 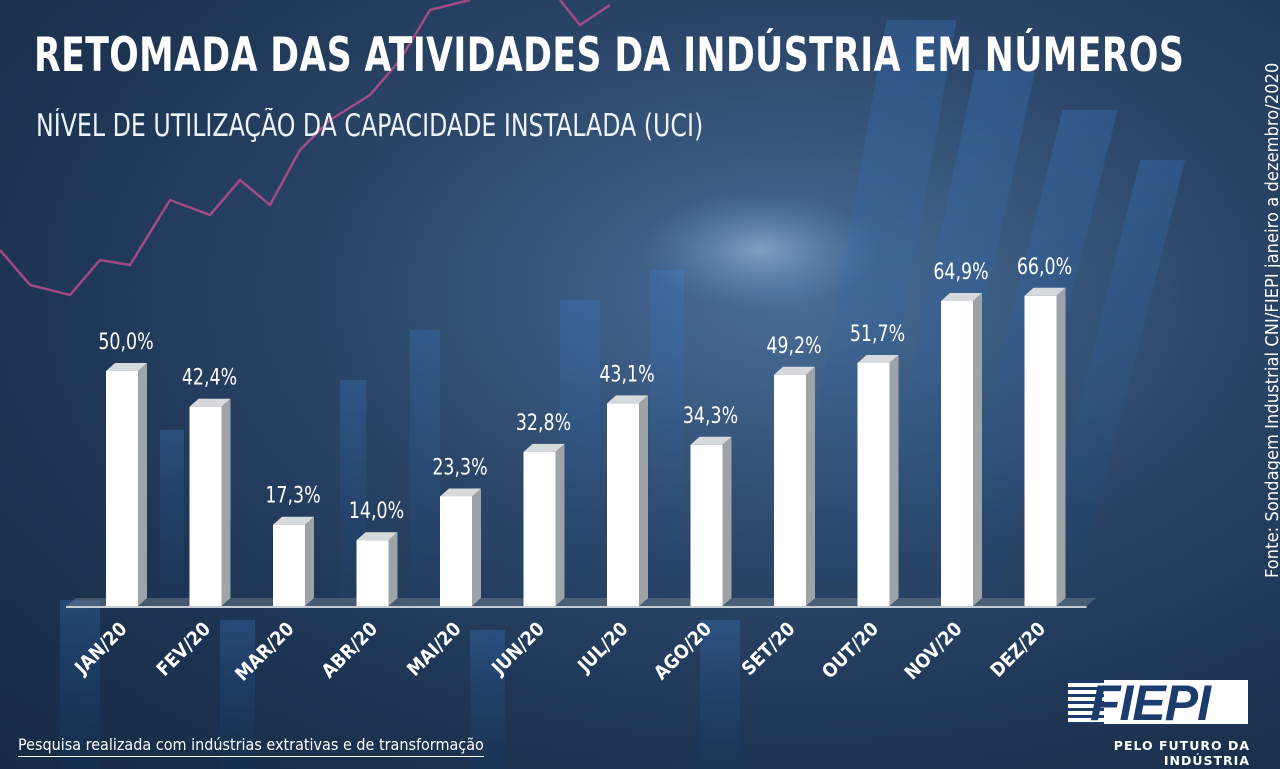 What do you see at coordinates (209, 377) in the screenshot?
I see `data-label: 42,4%` at bounding box center [209, 377].